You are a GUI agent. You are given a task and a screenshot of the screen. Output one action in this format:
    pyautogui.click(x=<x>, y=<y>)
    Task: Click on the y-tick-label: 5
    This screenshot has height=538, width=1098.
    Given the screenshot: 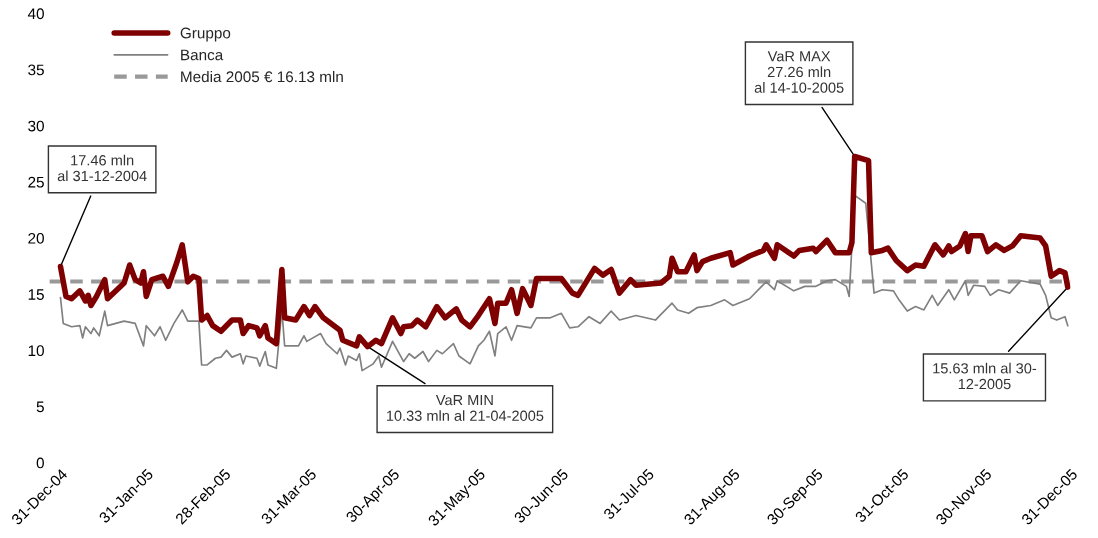 What is the action you would take?
    pyautogui.click(x=40, y=407)
    